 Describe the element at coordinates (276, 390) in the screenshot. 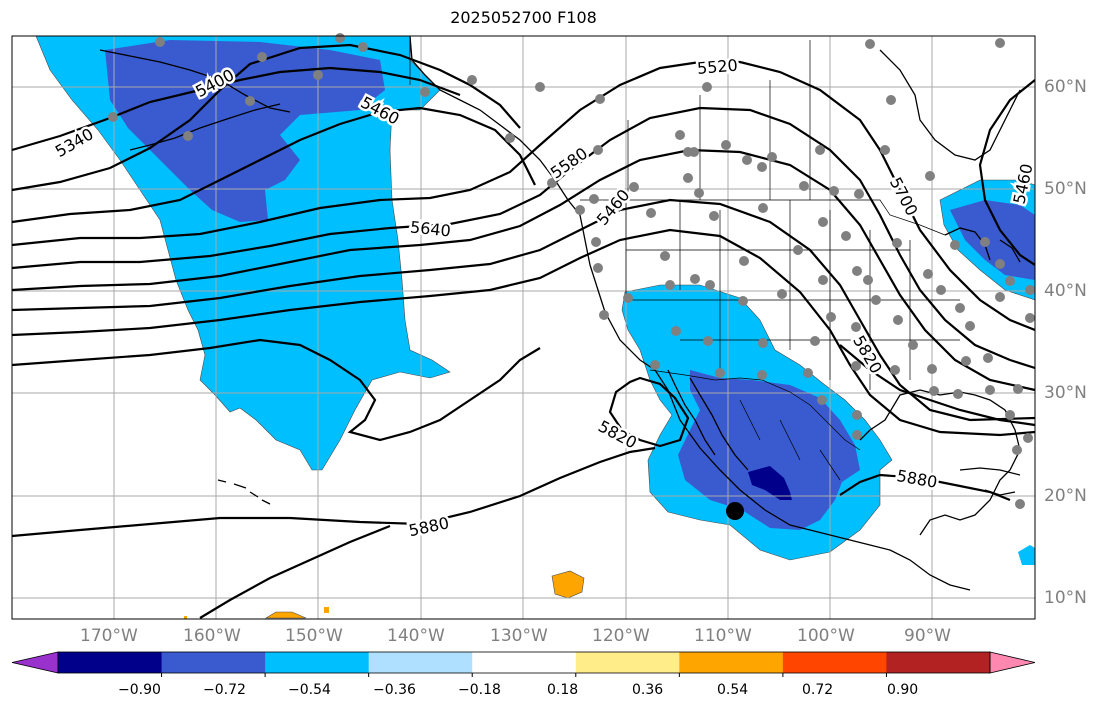

I see `contour-5820-pacific` at that location.